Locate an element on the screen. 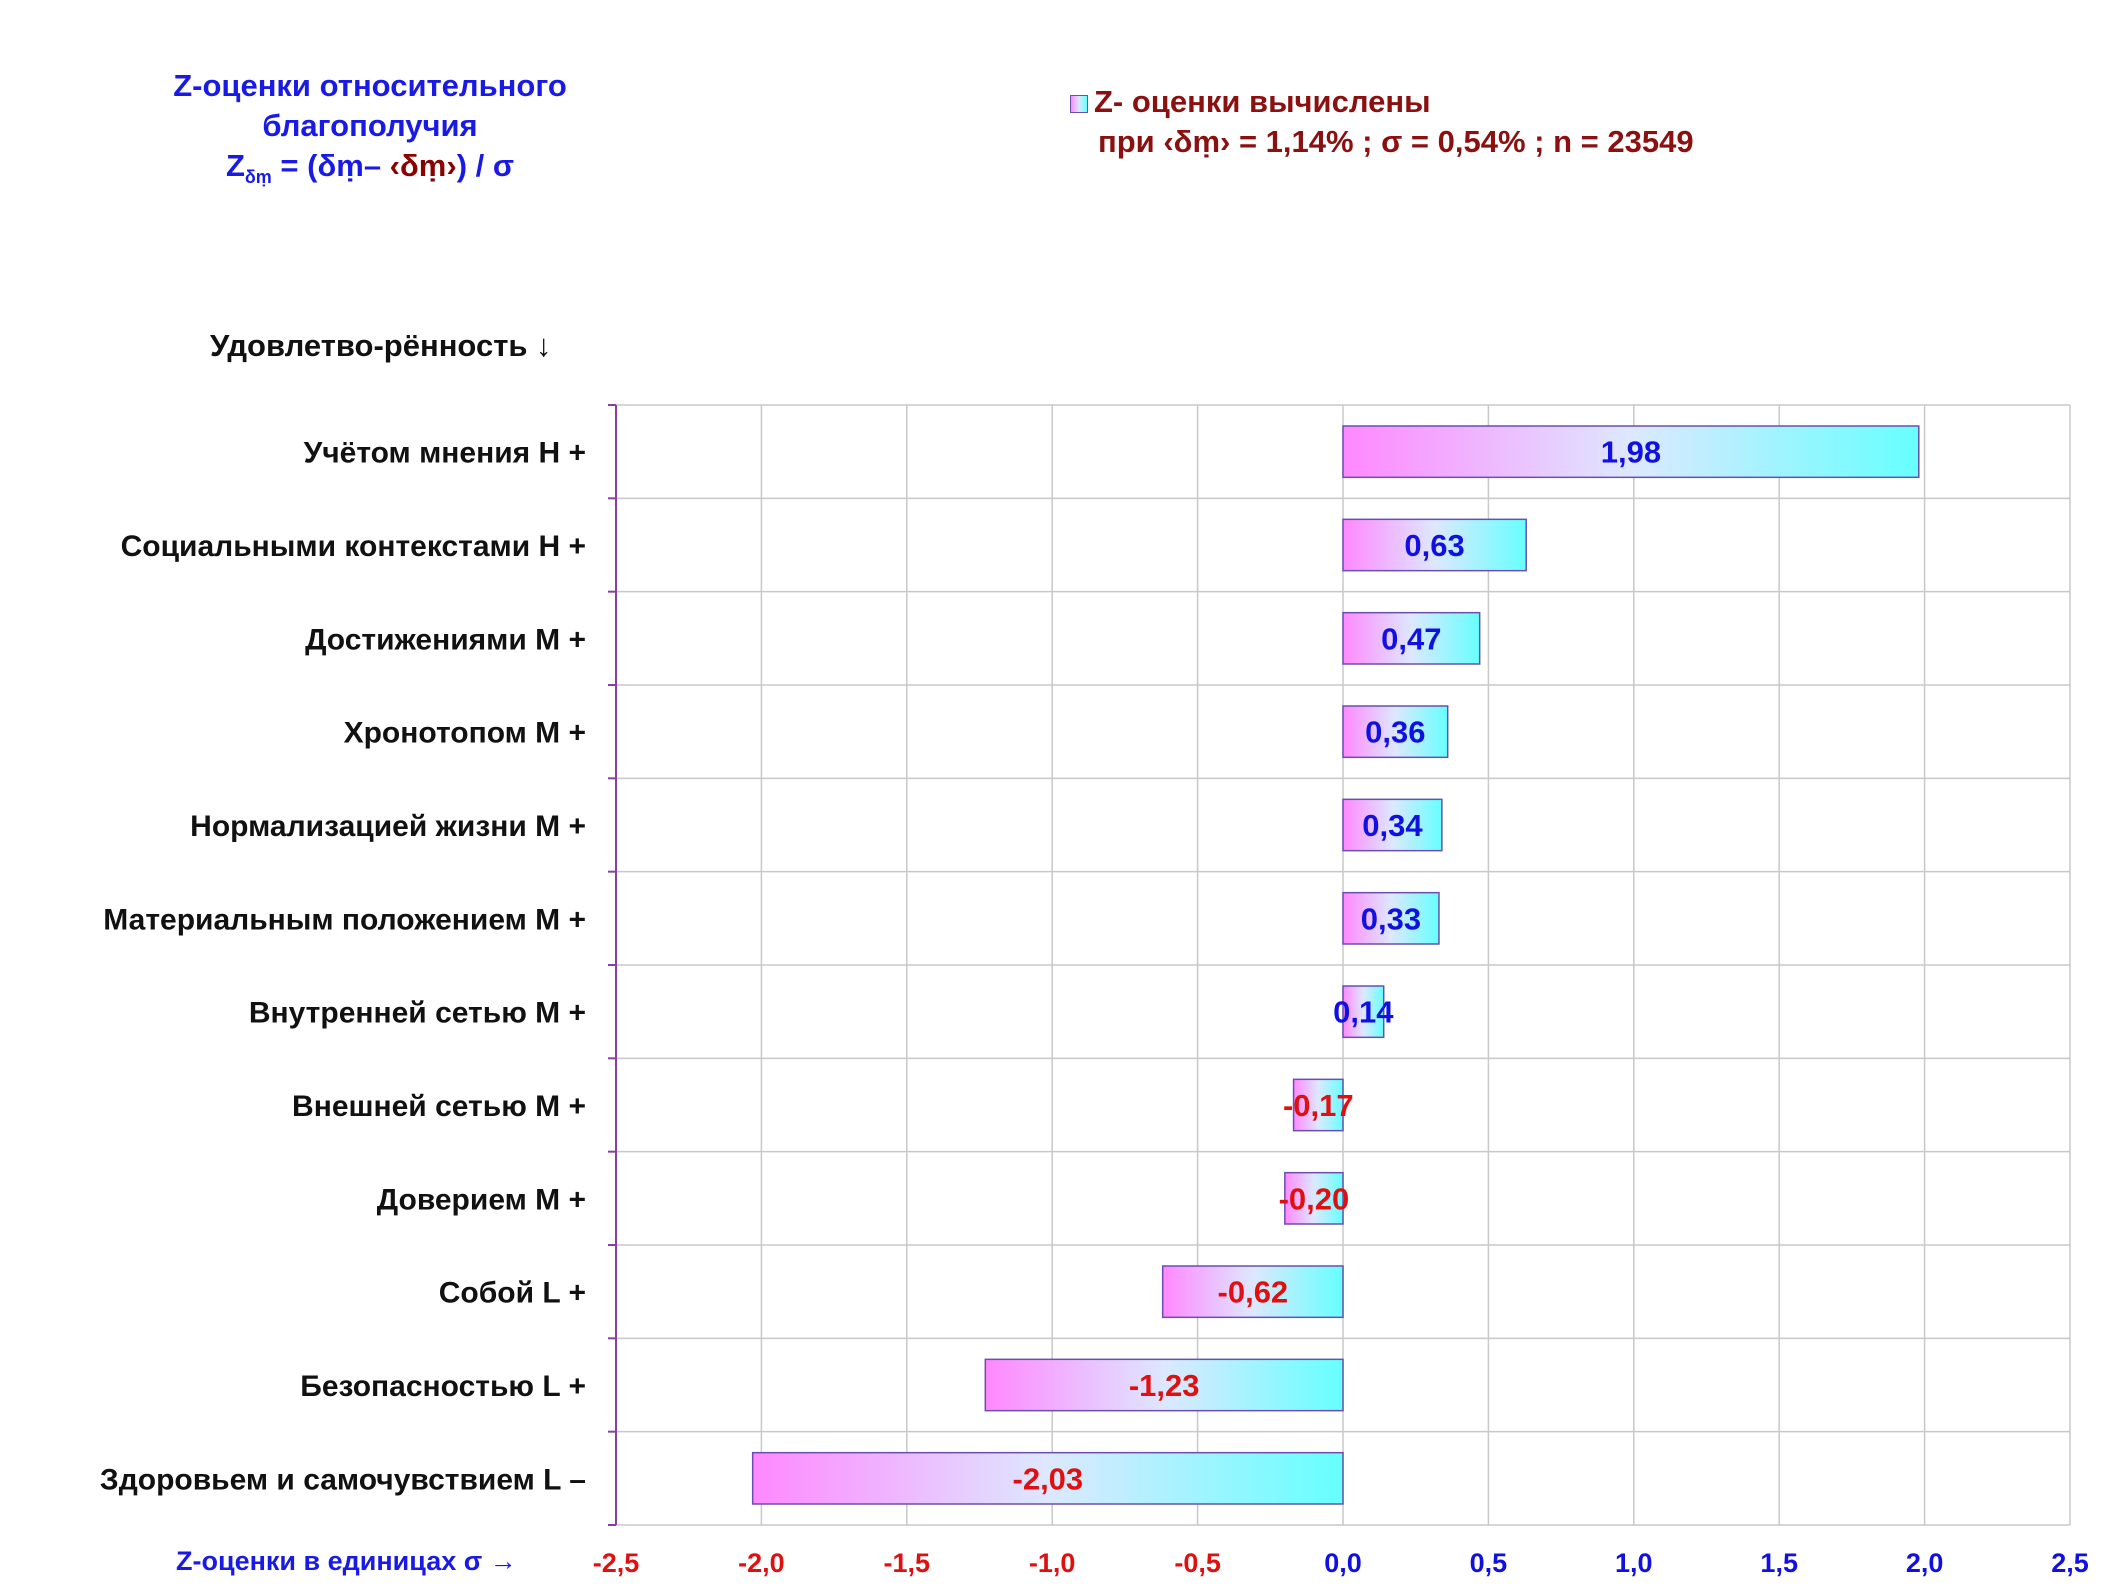 The width and height of the screenshot is (2126, 1594). x-tick-label: 1,5 is located at coordinates (1779, 1563).